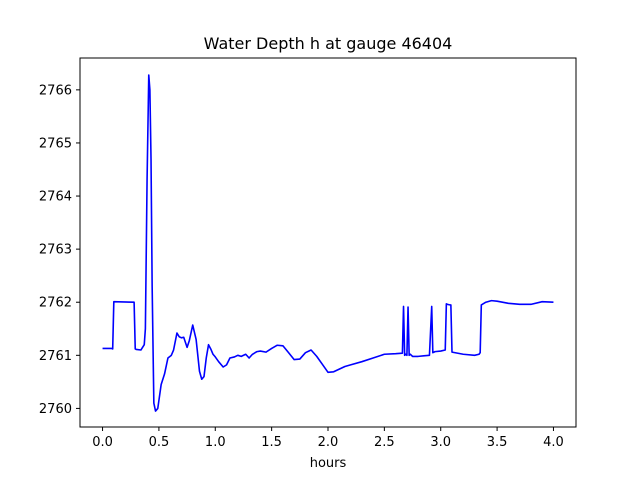  What do you see at coordinates (102, 442) in the screenshot?
I see `x-tick-label: 0.0` at bounding box center [102, 442].